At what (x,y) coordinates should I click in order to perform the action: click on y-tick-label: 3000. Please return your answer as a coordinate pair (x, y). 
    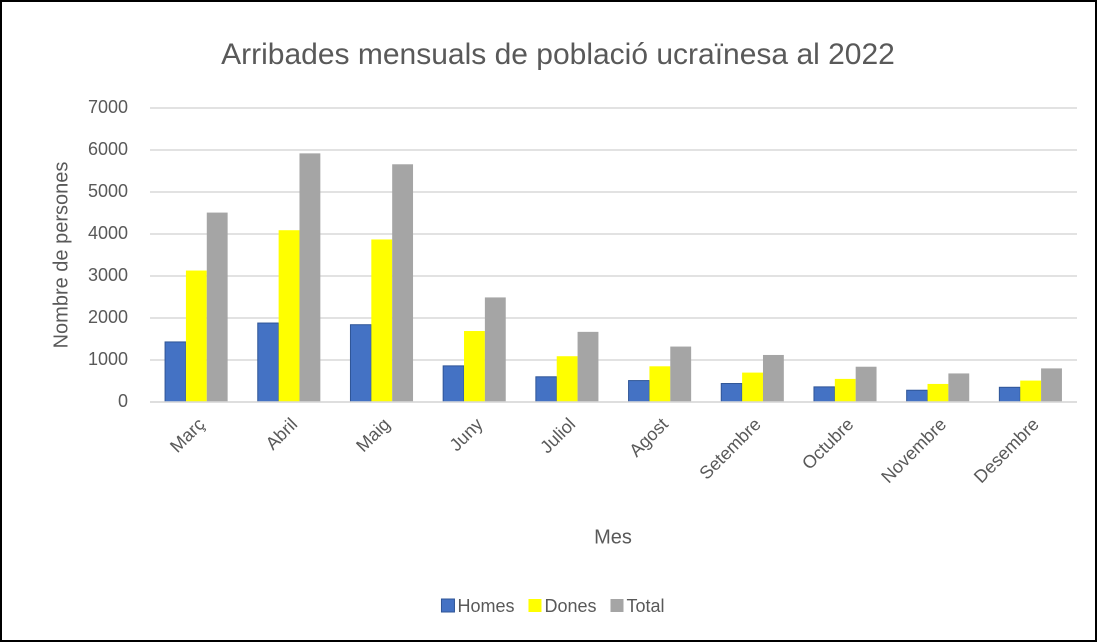
    Looking at the image, I should click on (108, 275).